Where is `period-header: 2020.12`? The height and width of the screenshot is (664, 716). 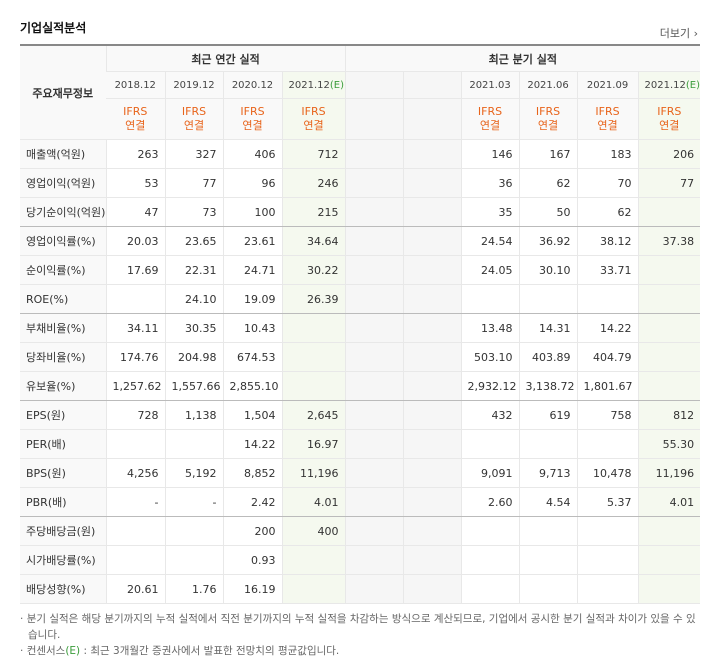
period-header: 2020.12 is located at coordinates (252, 85).